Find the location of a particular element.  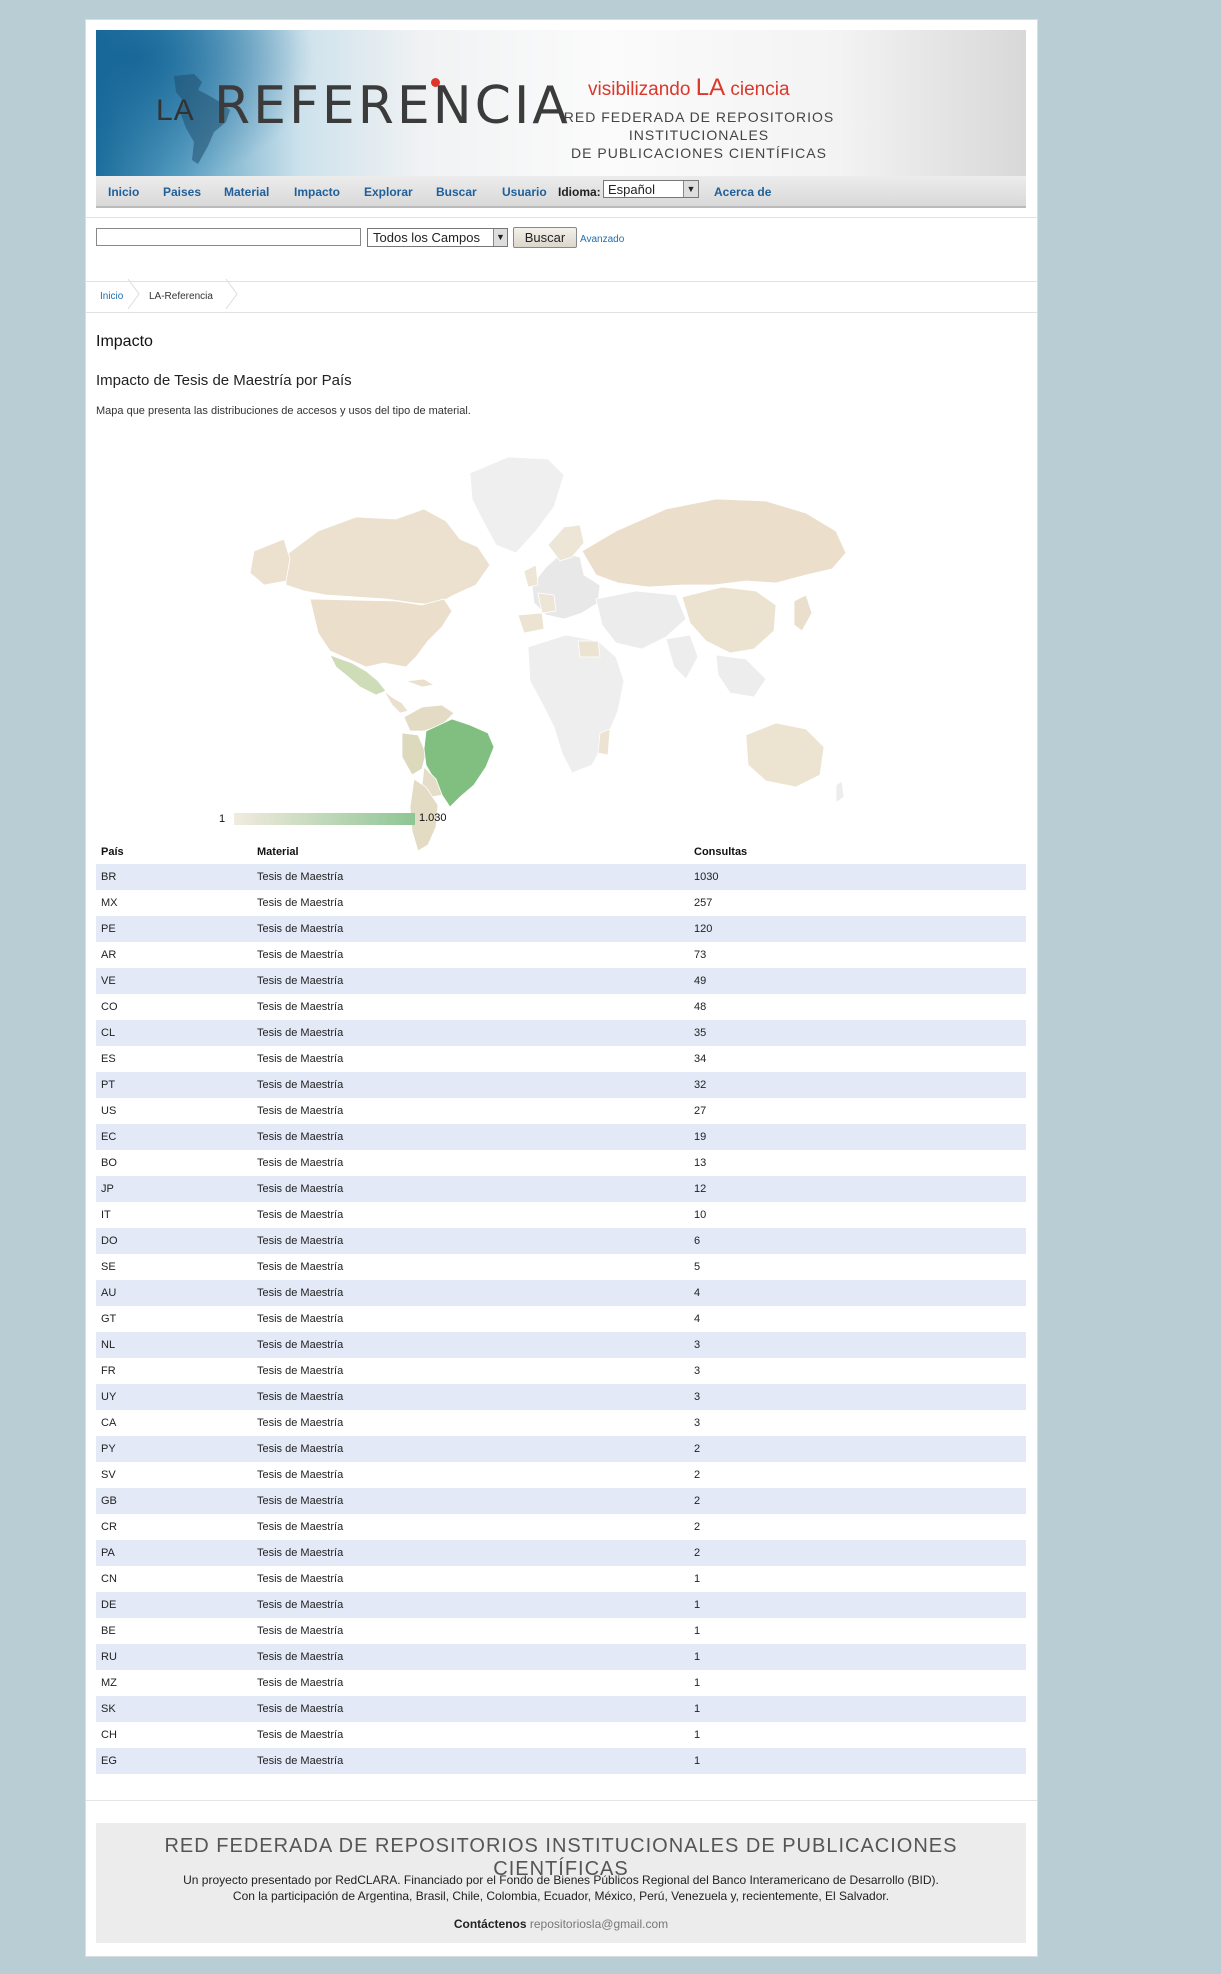

cell-pais: CR is located at coordinates (109, 1527).